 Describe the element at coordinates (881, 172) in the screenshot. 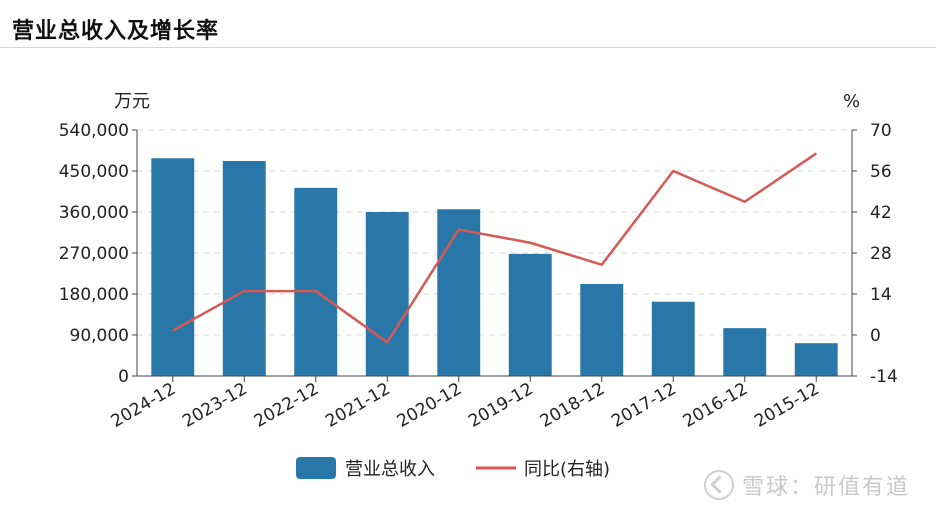

I see `right-tick-label: 56` at that location.